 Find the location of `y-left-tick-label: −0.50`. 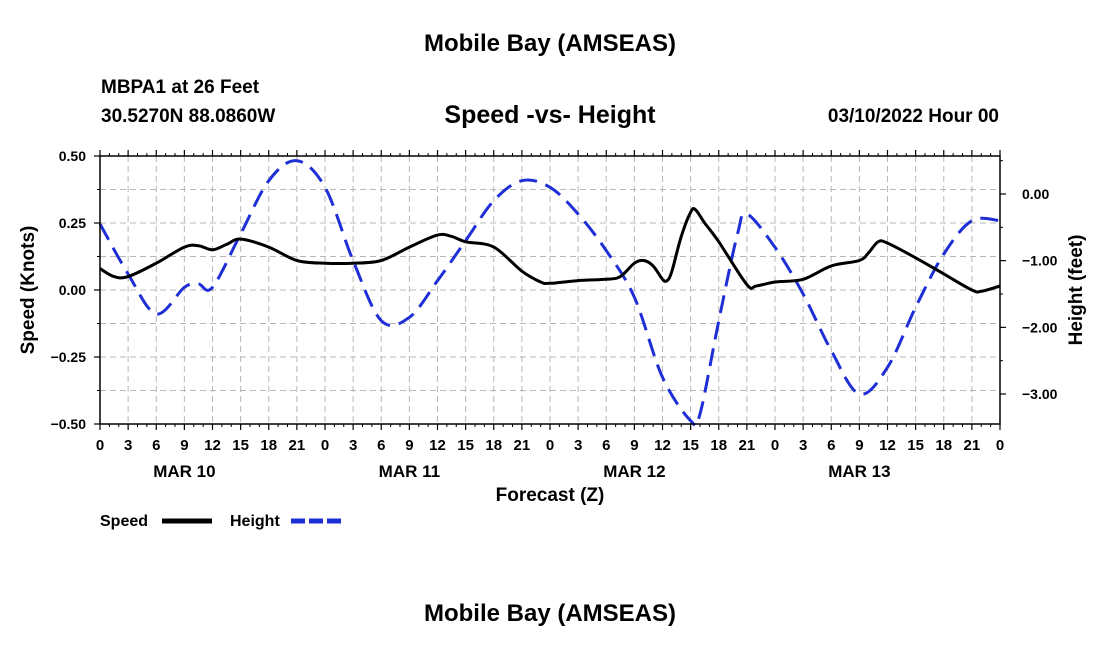

y-left-tick-label: −0.50 is located at coordinates (69, 424).